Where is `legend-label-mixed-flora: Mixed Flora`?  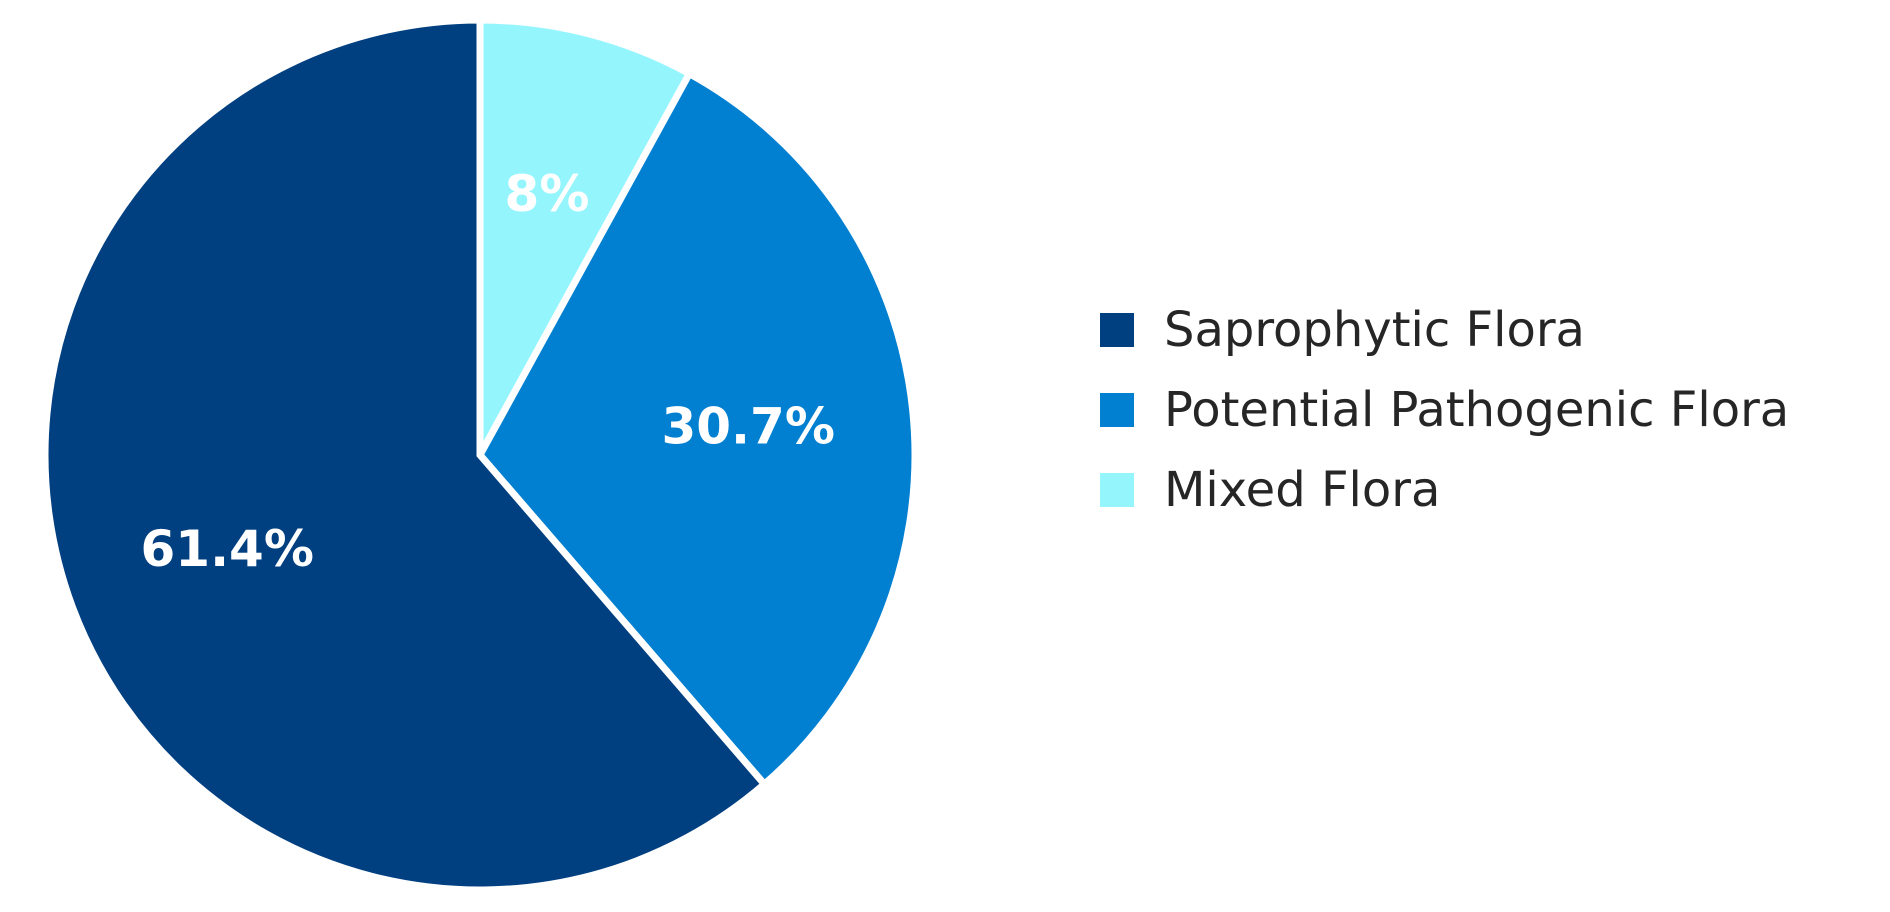 legend-label-mixed-flora: Mixed Flora is located at coordinates (1302, 490).